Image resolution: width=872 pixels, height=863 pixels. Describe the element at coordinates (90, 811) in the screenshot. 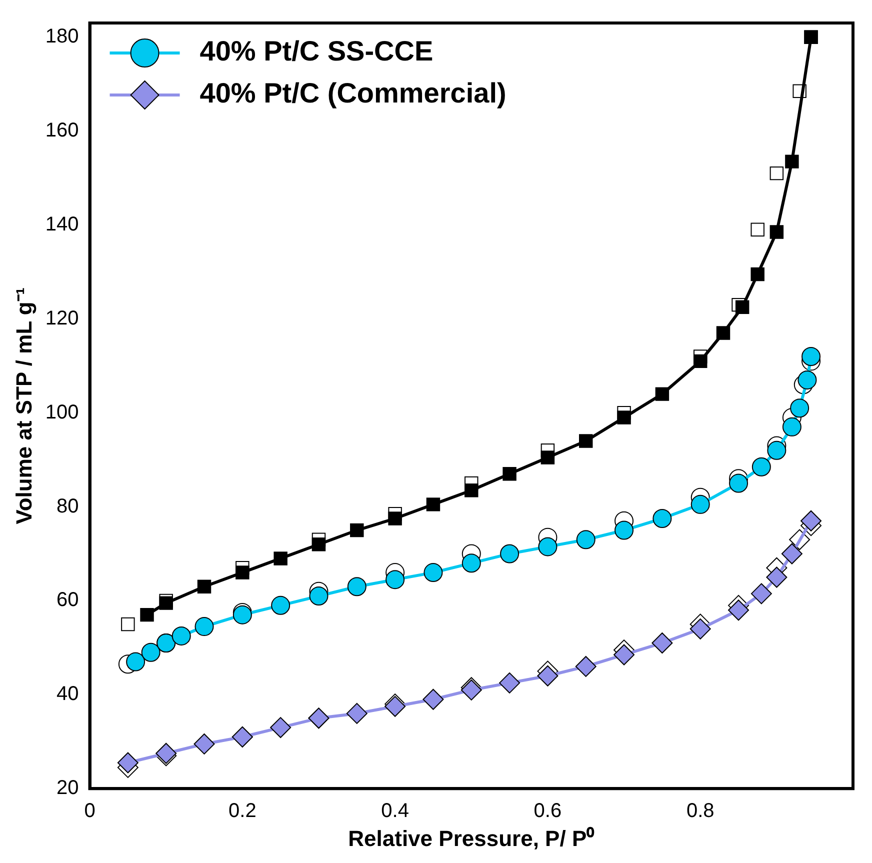

I see `x-tick-label: 0` at that location.